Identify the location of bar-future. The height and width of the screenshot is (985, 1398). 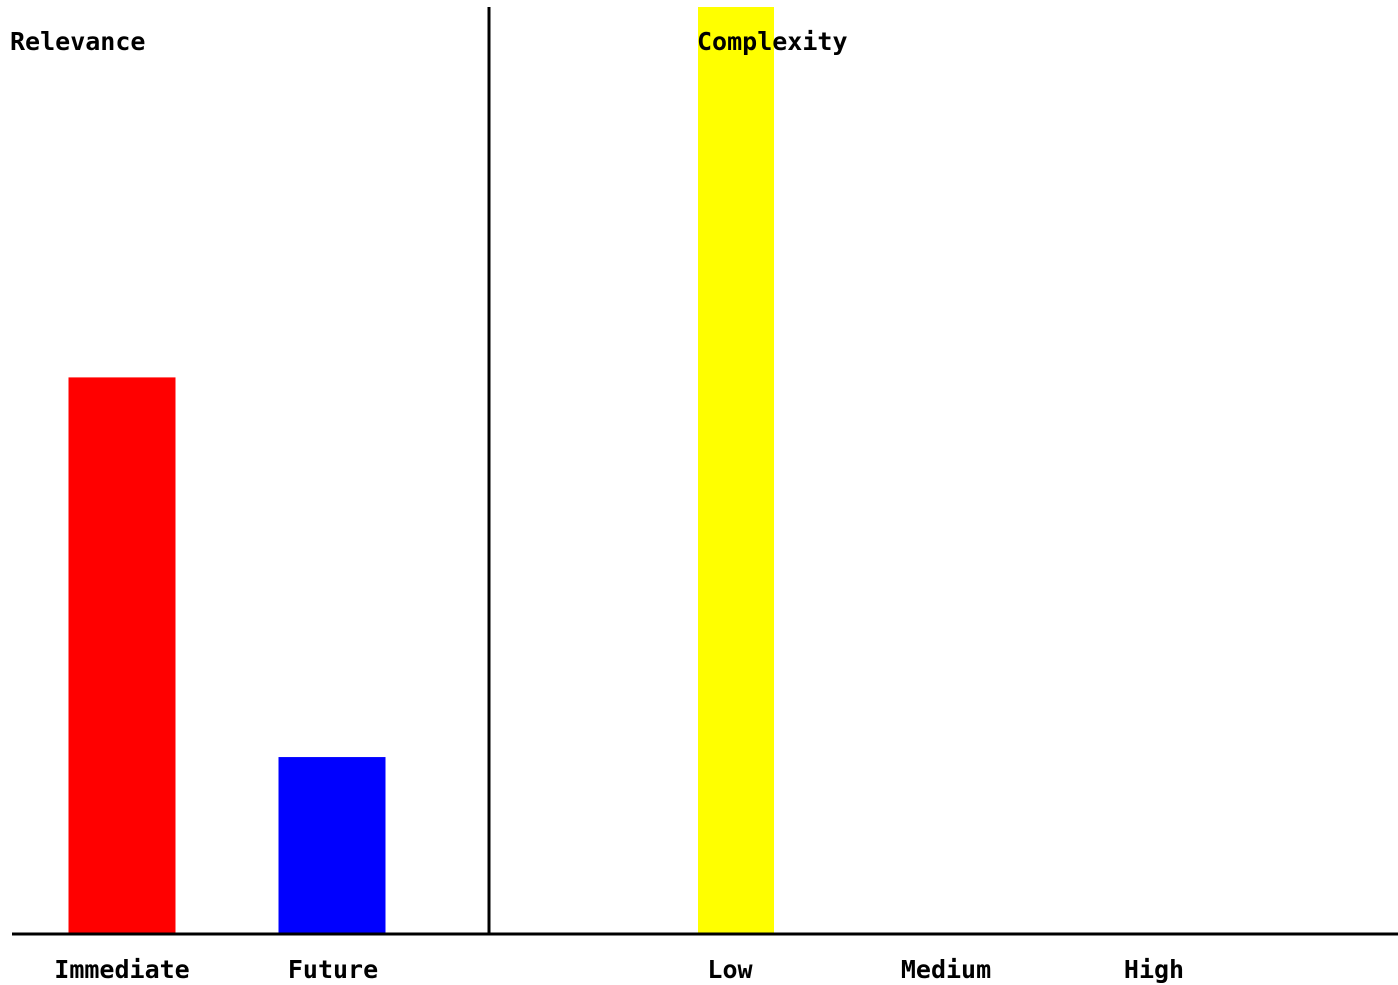
(332, 845).